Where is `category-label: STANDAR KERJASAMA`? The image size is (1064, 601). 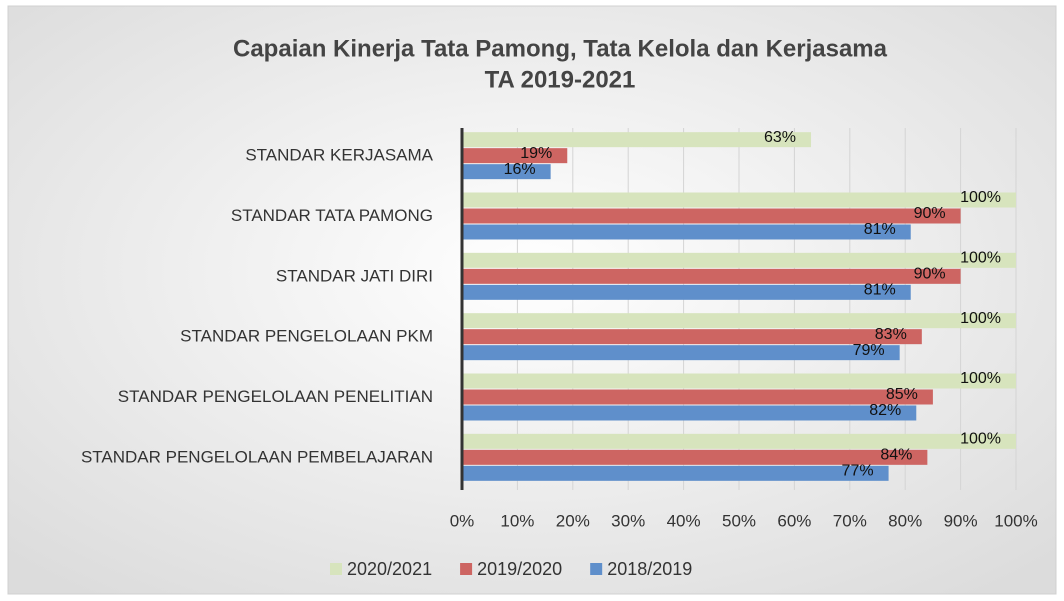
category-label: STANDAR KERJASAMA is located at coordinates (339, 155).